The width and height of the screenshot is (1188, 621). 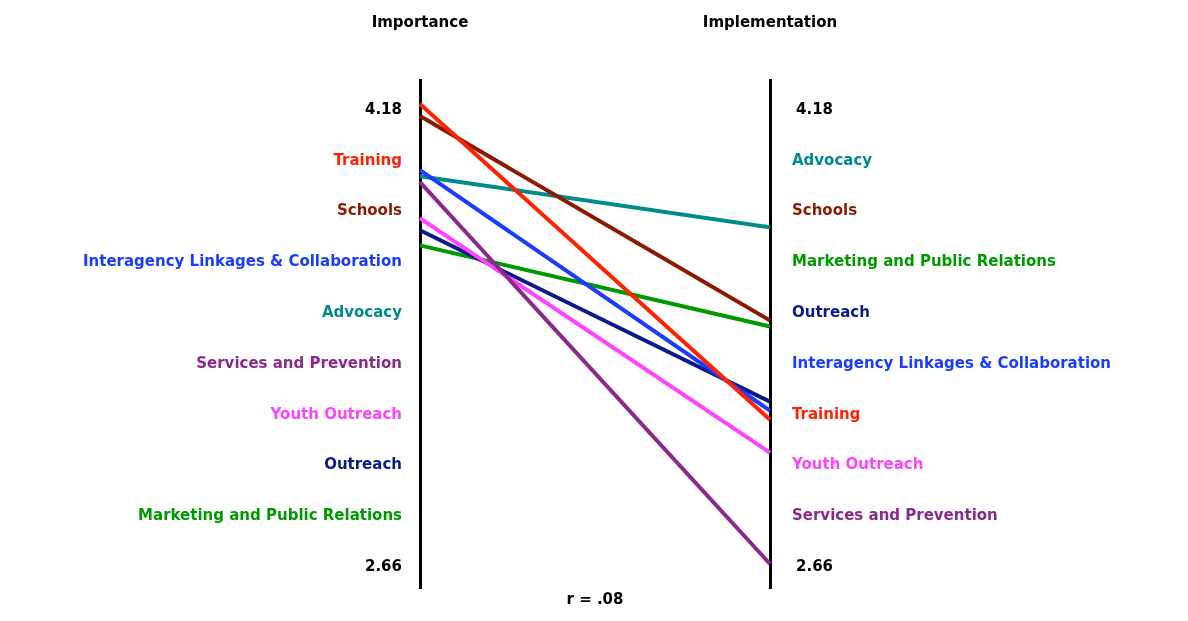 I want to click on series-label: Training, so click(x=826, y=413).